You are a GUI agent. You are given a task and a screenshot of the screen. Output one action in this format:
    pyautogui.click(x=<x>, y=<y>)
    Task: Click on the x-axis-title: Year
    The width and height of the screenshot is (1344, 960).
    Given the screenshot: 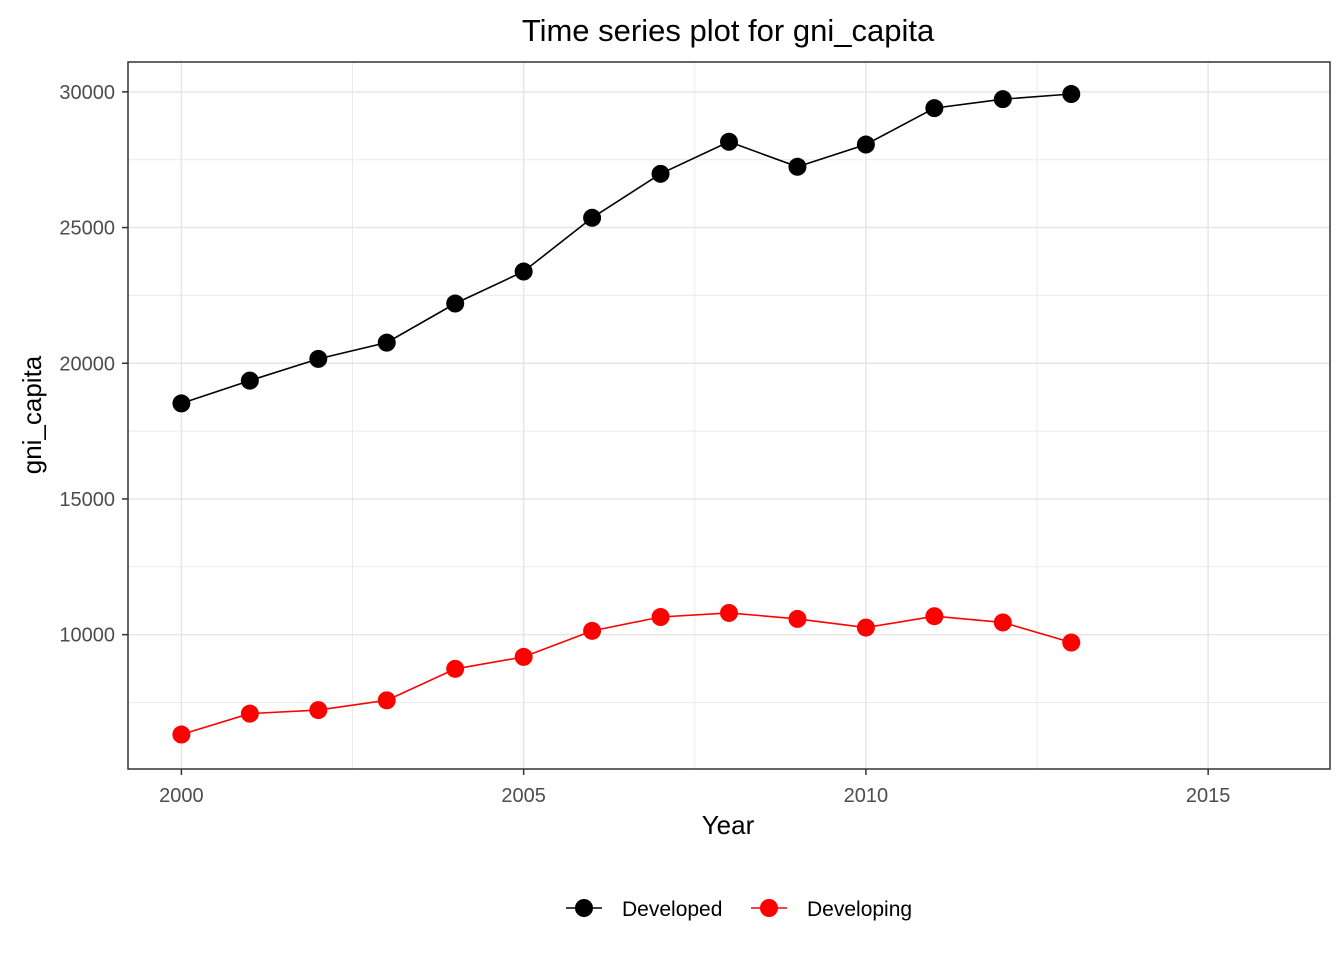 What is the action you would take?
    pyautogui.click(x=728, y=825)
    